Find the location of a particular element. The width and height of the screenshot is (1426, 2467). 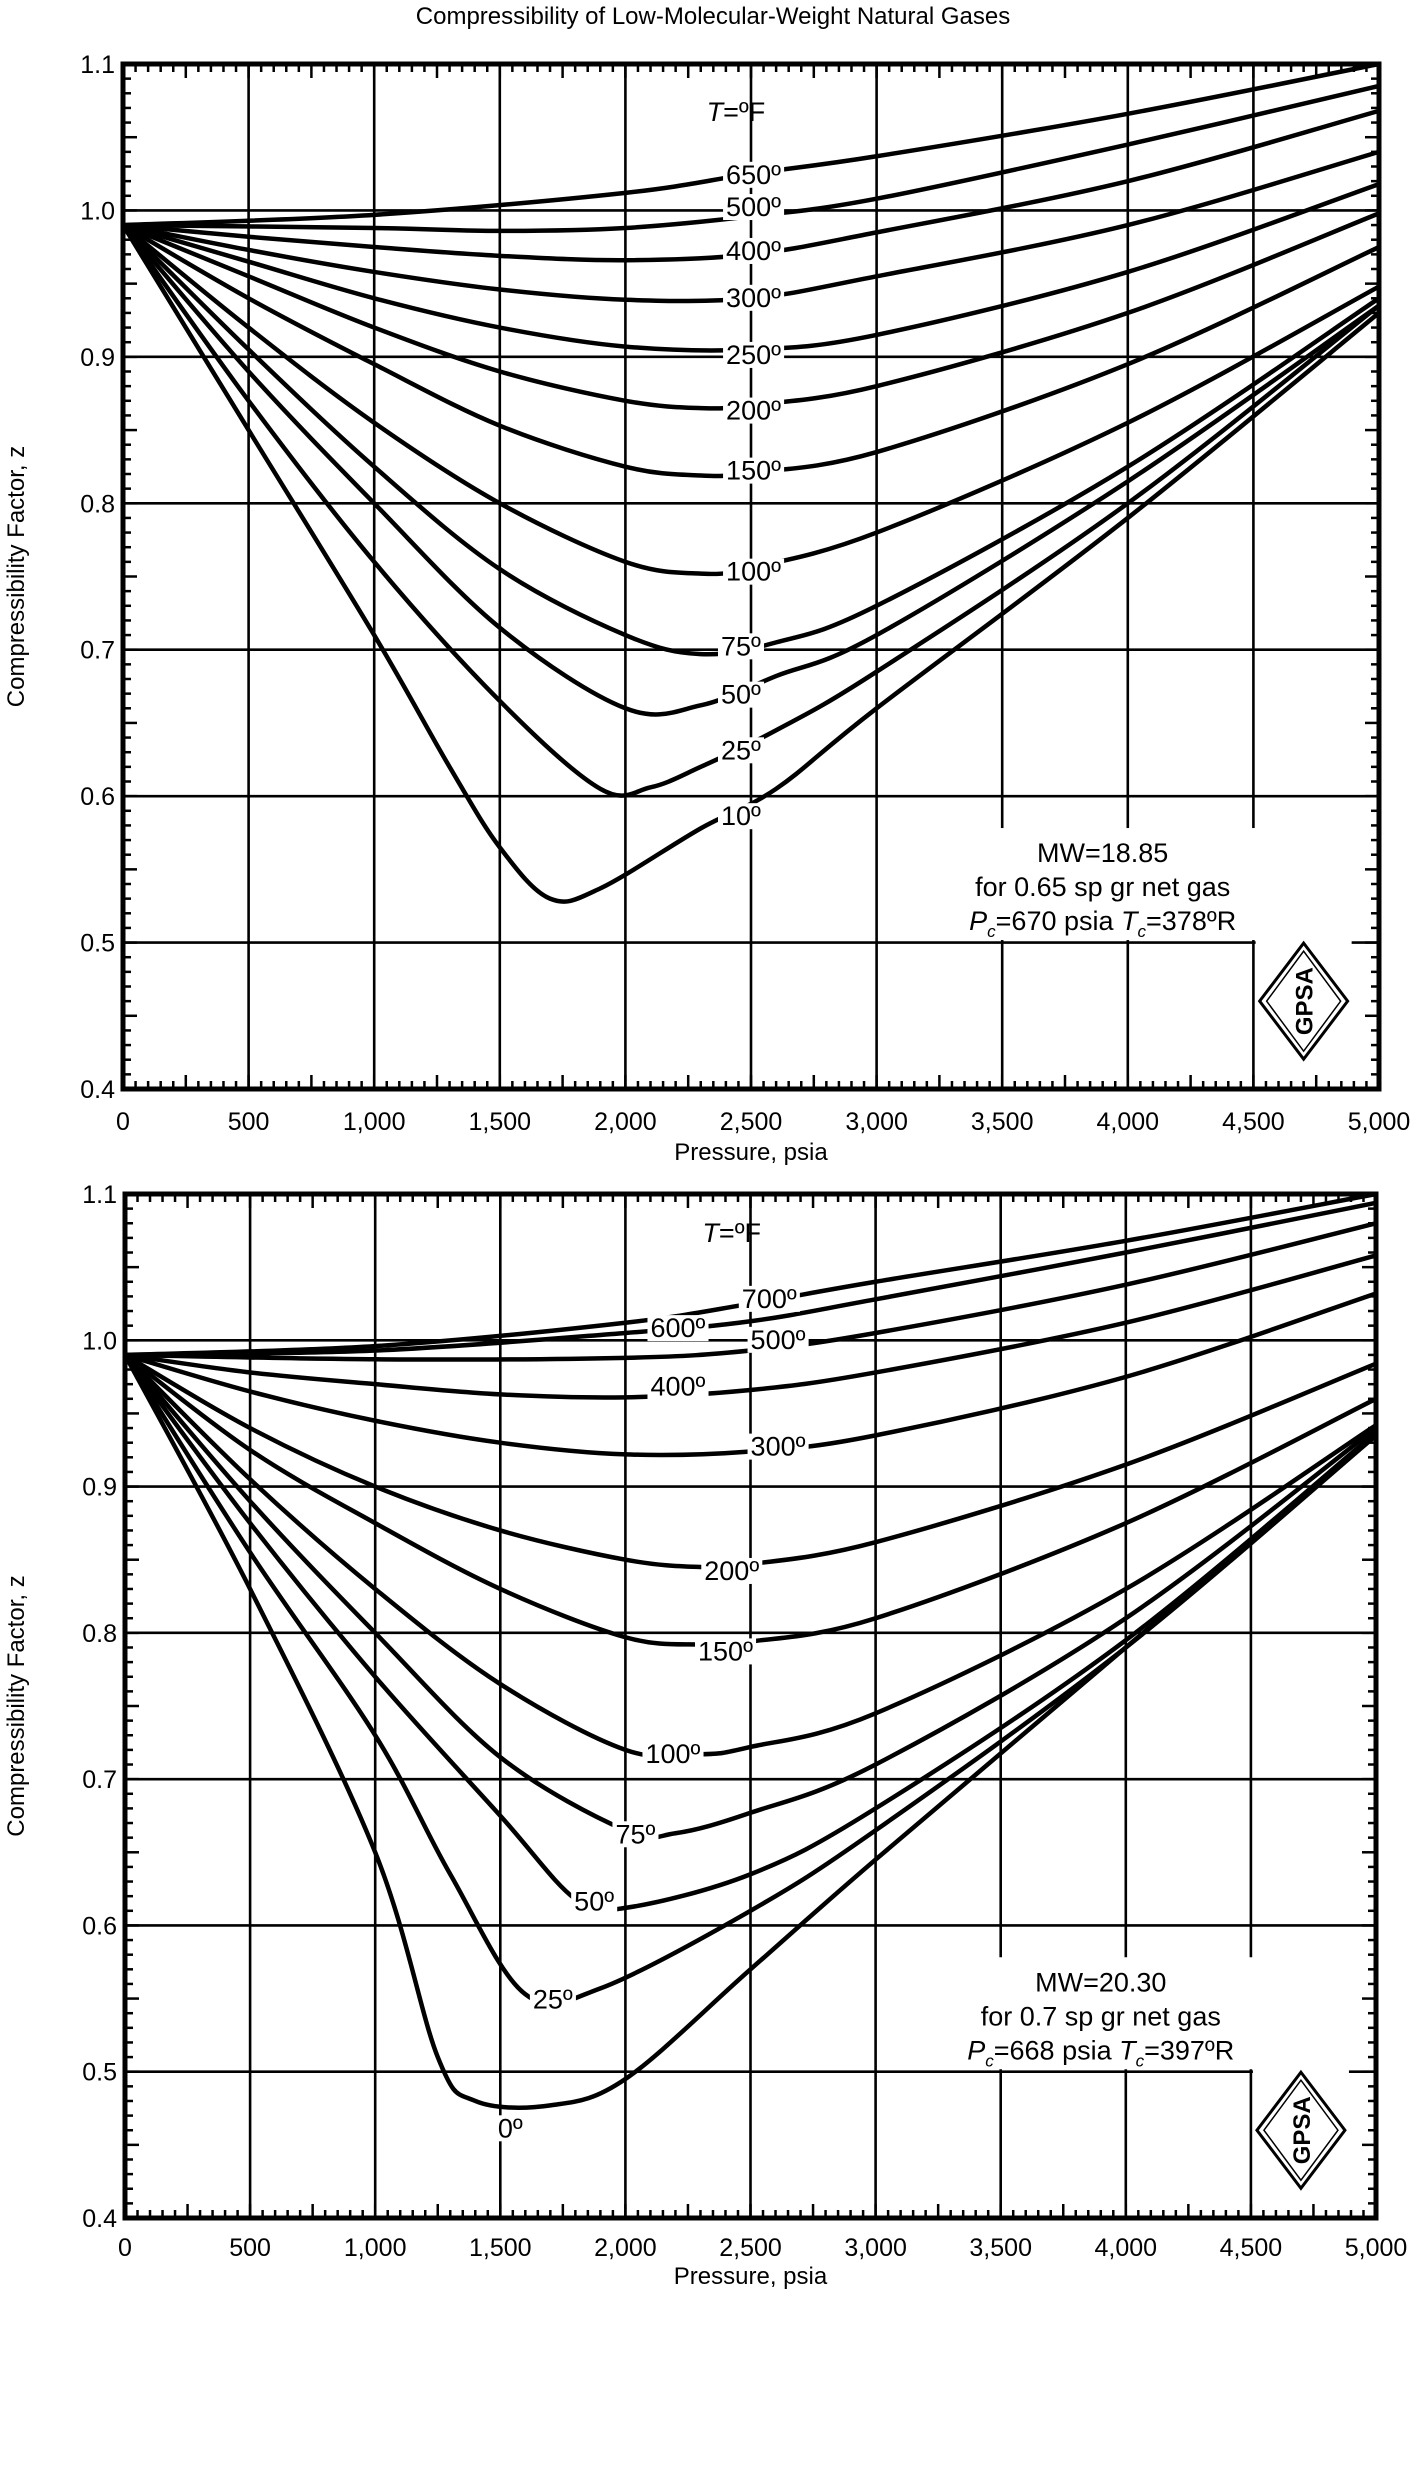

info-gas: for 0.7 sp gr net gas is located at coordinates (1101, 2016).